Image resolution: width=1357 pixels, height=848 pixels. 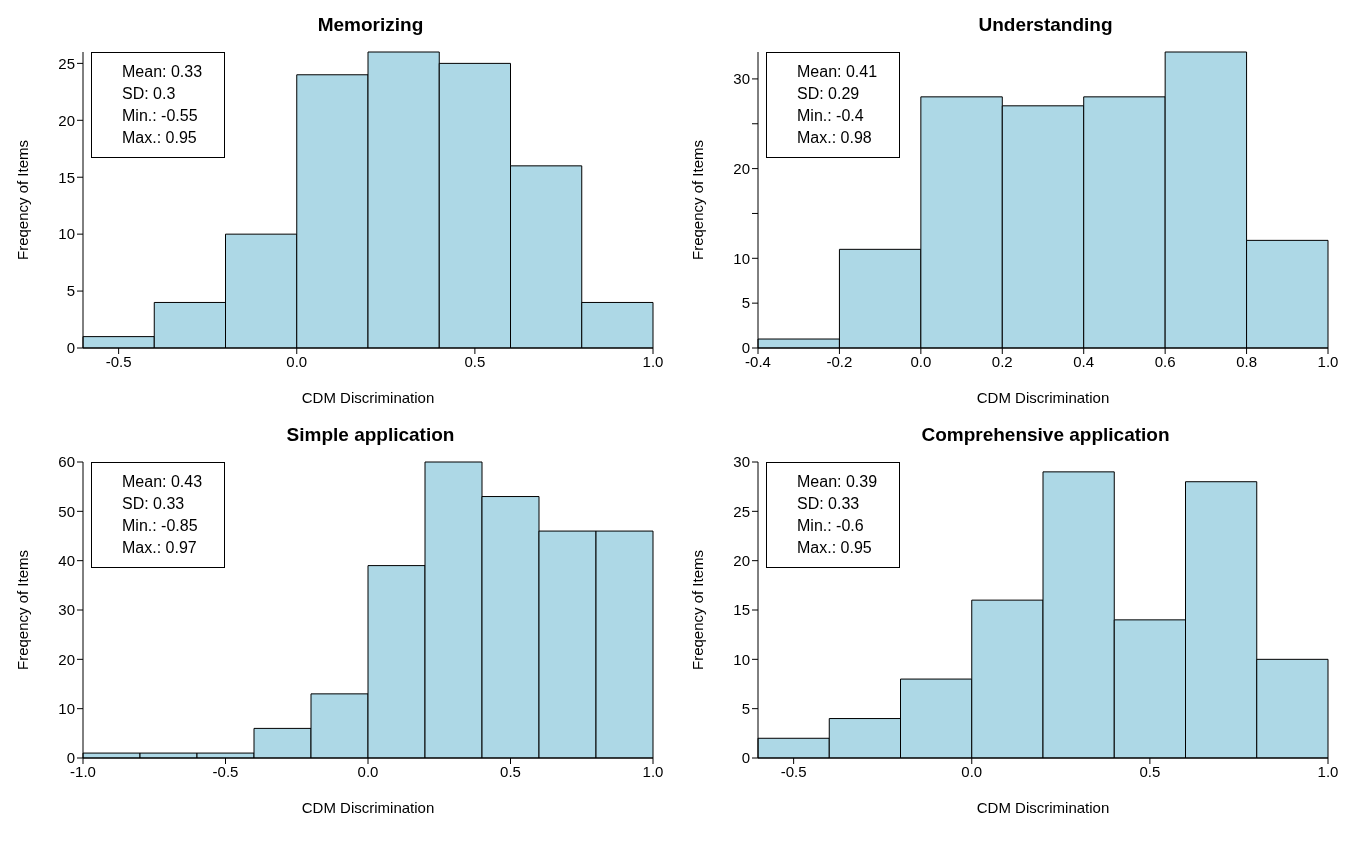 What do you see at coordinates (1045, 435) in the screenshot?
I see `chart-title: Comprehensive application` at bounding box center [1045, 435].